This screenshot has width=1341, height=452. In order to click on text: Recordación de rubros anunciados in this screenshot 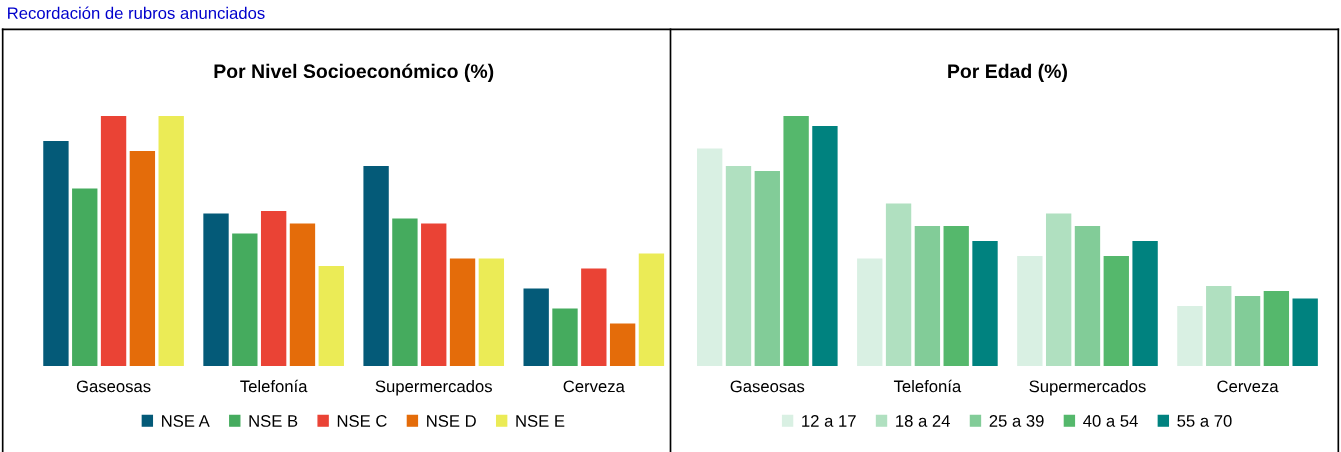, I will do `click(136, 13)`.